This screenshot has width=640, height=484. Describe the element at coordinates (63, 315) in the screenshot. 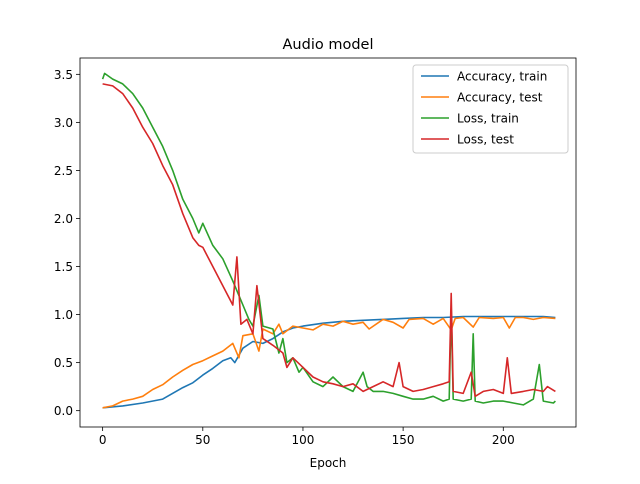

I see `y-tick-label: 1.0` at that location.